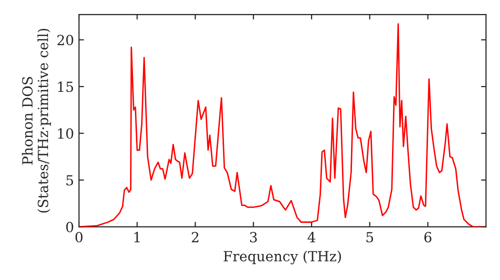  I want to click on y-tick-label: 15, so click(66, 87).